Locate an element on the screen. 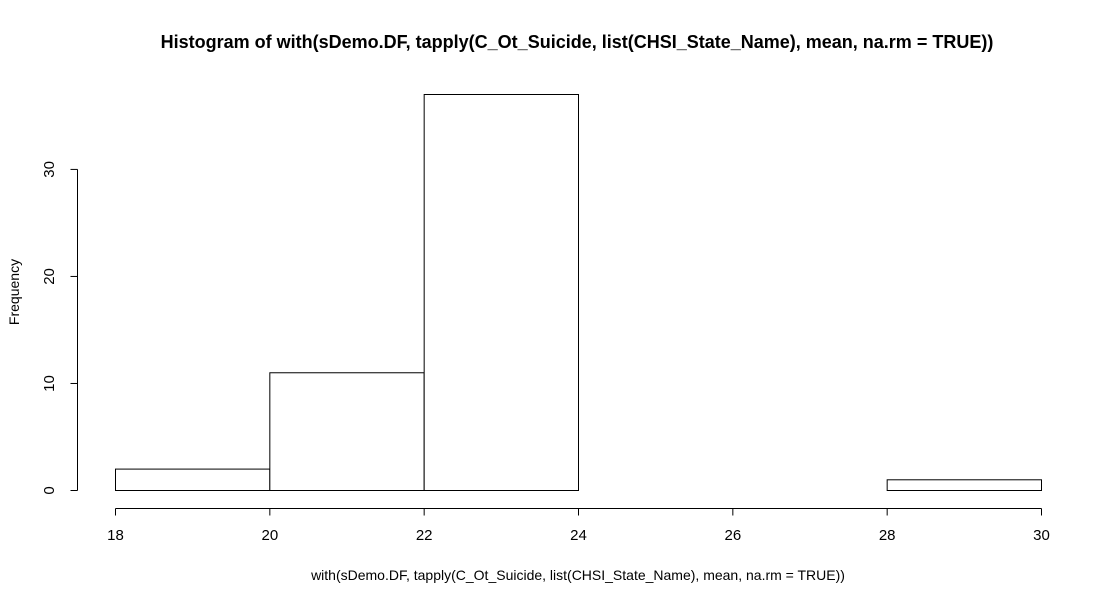 This screenshot has height=604, width=1119. y-tick-label: 30 is located at coordinates (49, 169).